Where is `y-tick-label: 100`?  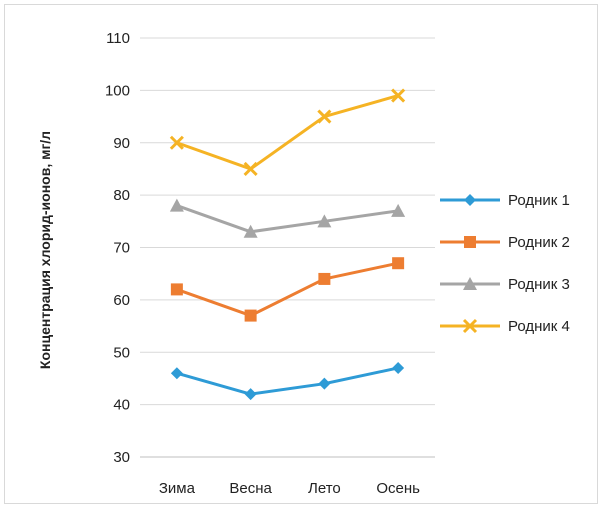 y-tick-label: 100 is located at coordinates (117, 90).